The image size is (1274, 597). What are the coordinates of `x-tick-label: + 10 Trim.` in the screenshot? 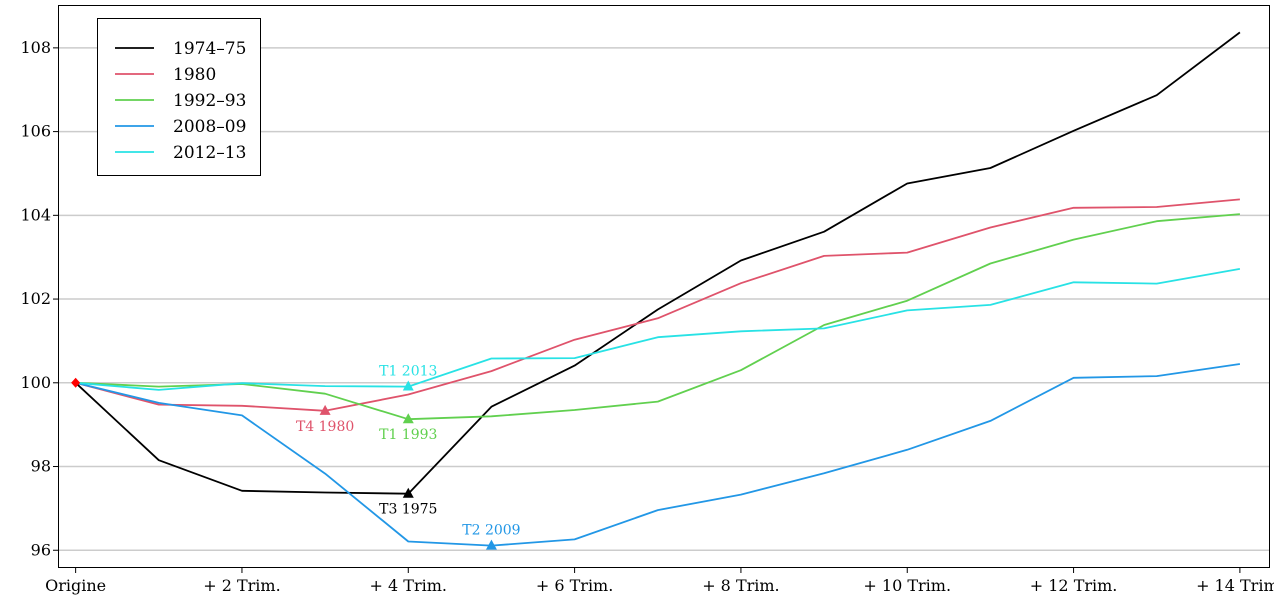 It's located at (907, 585).